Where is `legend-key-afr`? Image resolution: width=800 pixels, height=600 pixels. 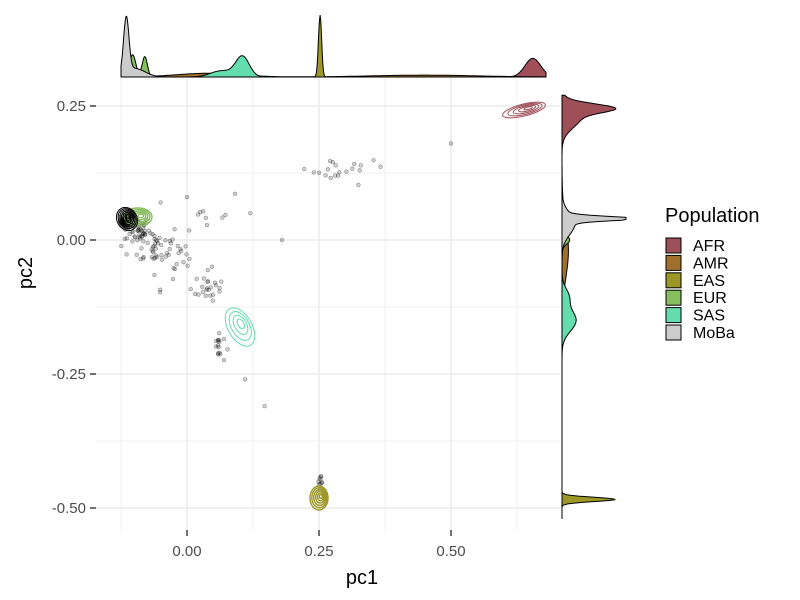
legend-key-afr is located at coordinates (673, 245).